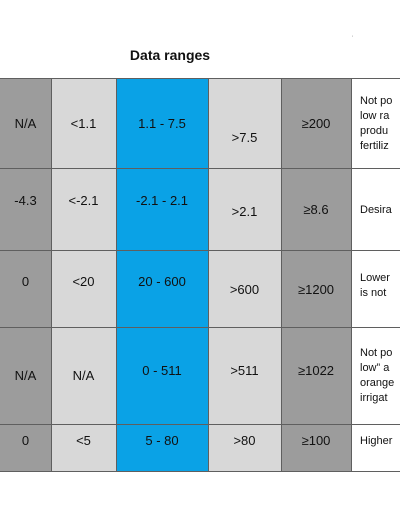 This screenshot has width=400, height=516. I want to click on stray-mark: ', so click(353, 39).